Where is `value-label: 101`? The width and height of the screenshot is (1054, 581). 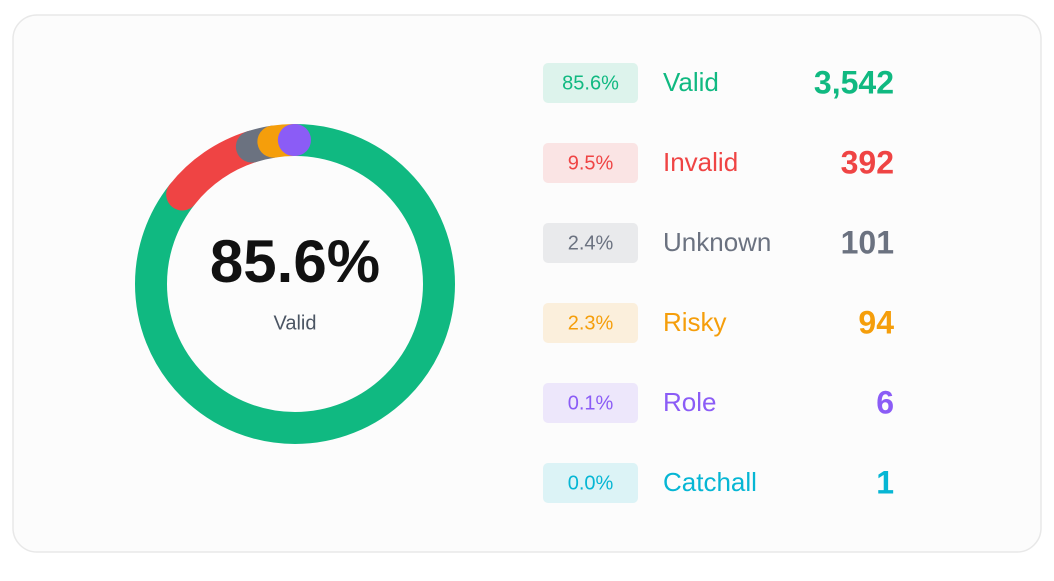 value-label: 101 is located at coordinates (867, 242).